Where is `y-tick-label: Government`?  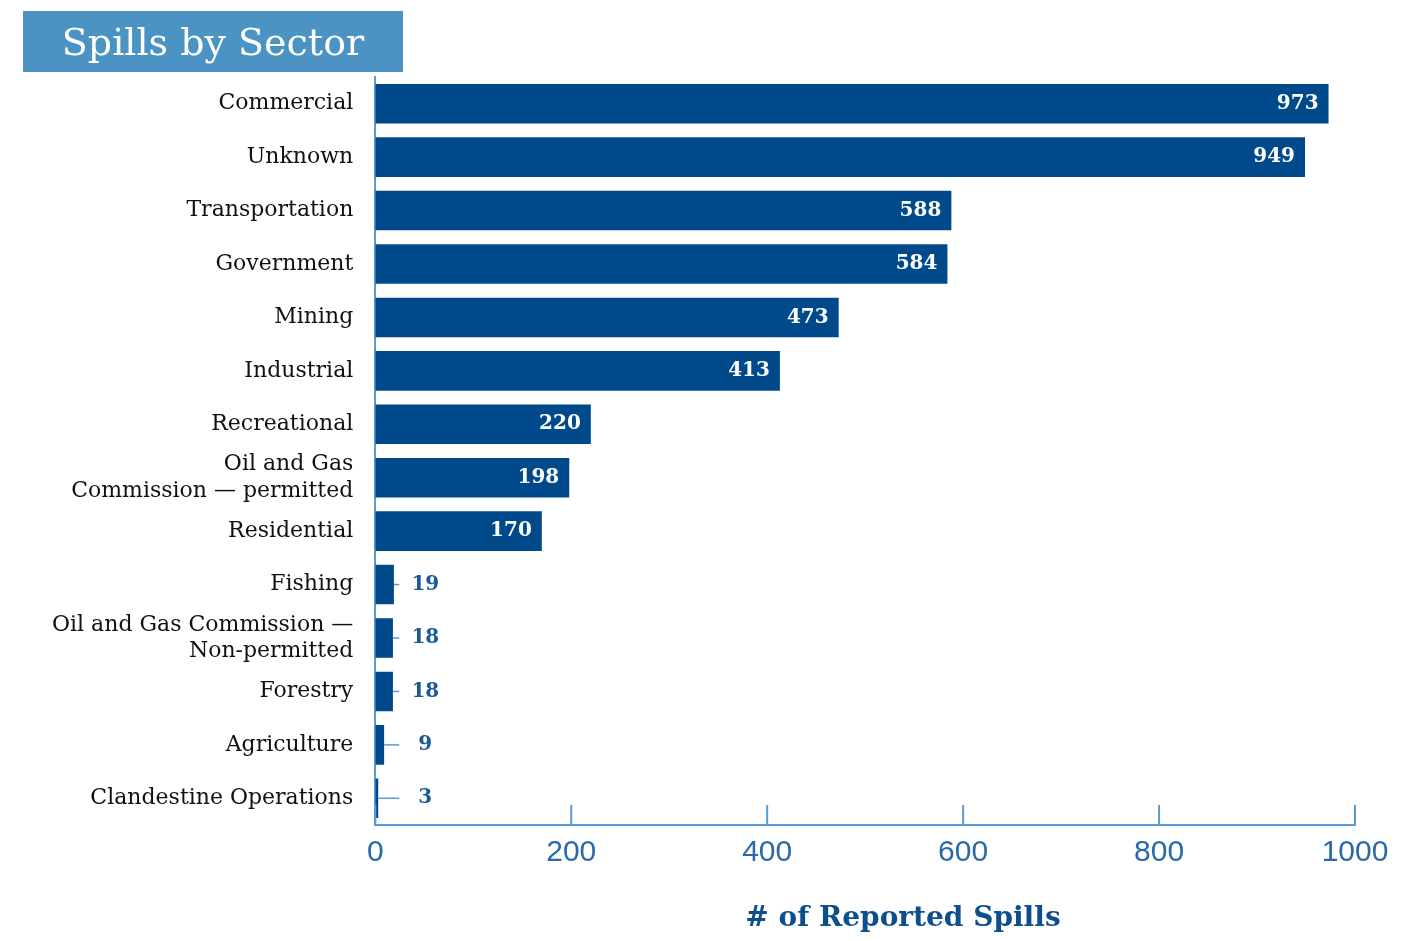
y-tick-label: Government is located at coordinates (284, 262).